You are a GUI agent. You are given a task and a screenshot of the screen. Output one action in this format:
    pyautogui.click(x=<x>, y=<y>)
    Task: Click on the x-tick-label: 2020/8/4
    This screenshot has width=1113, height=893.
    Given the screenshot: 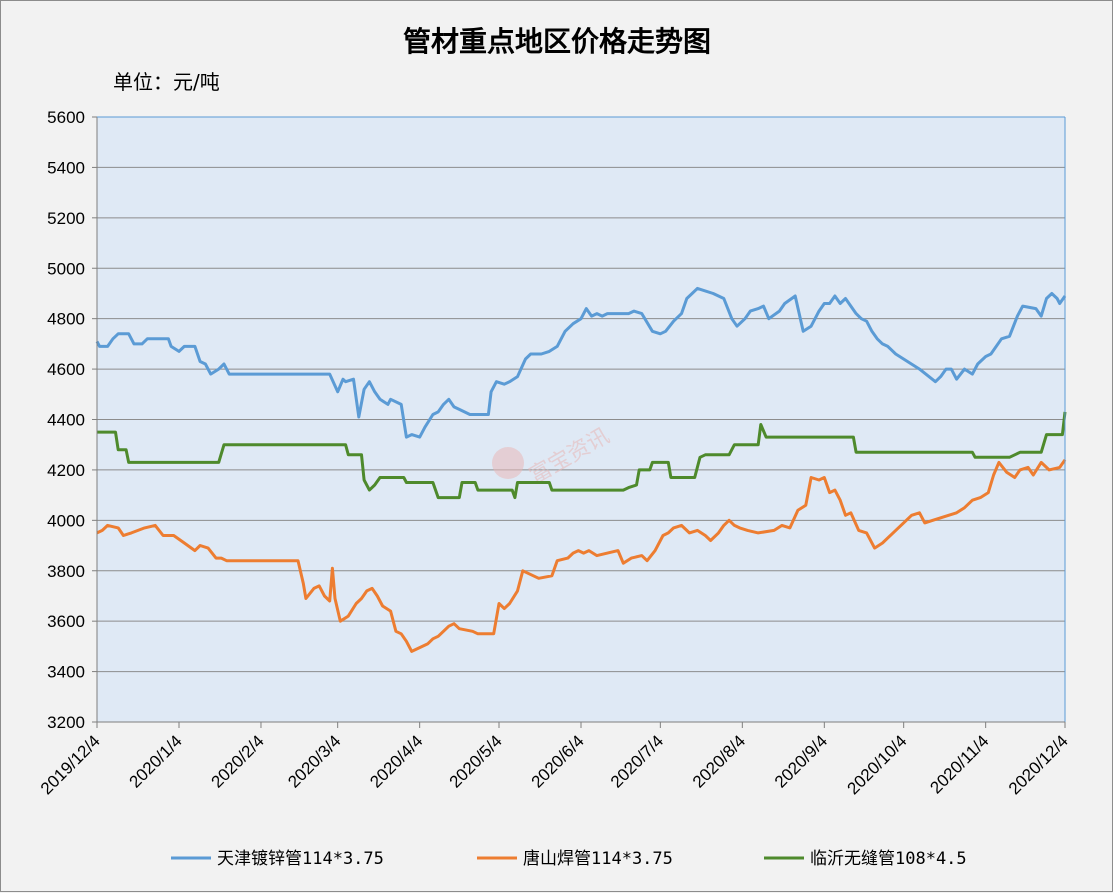 What is the action you would take?
    pyautogui.click(x=719, y=761)
    